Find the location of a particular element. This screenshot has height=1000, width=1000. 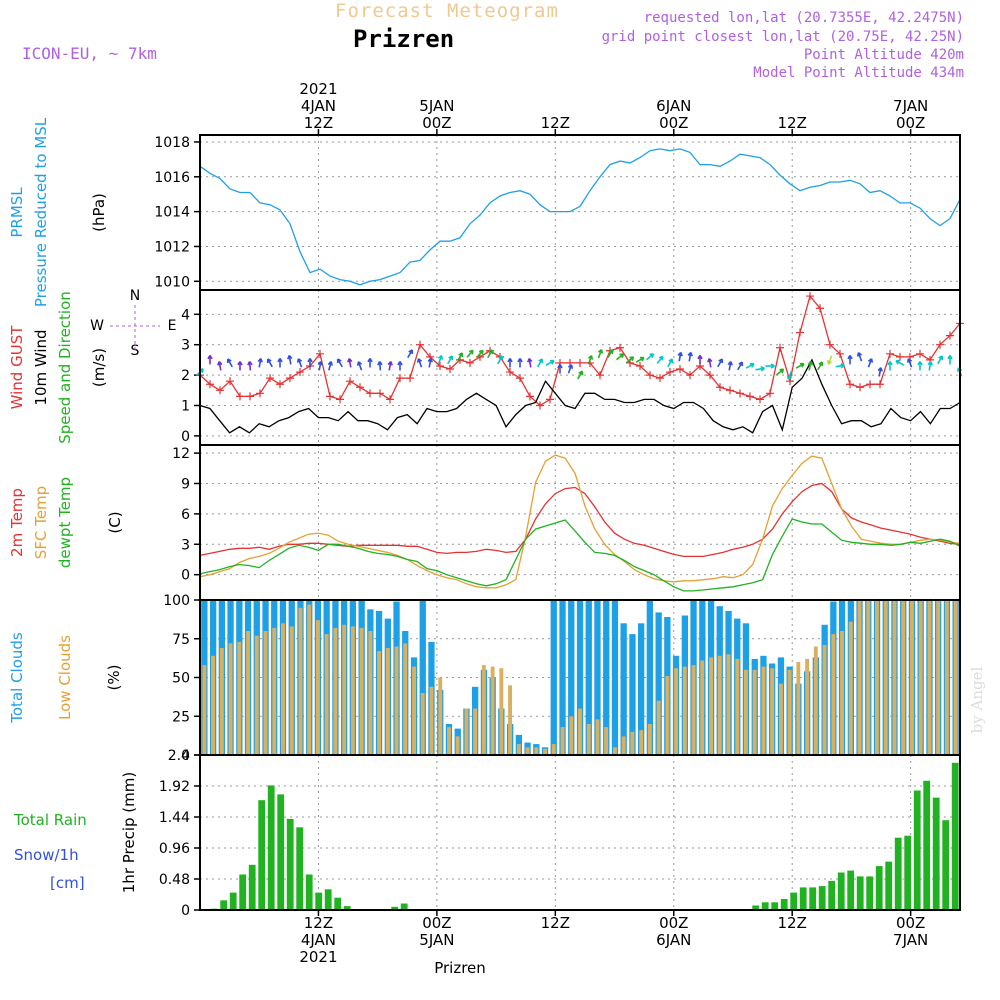

credit-watermark: by Angel is located at coordinates (977, 699).